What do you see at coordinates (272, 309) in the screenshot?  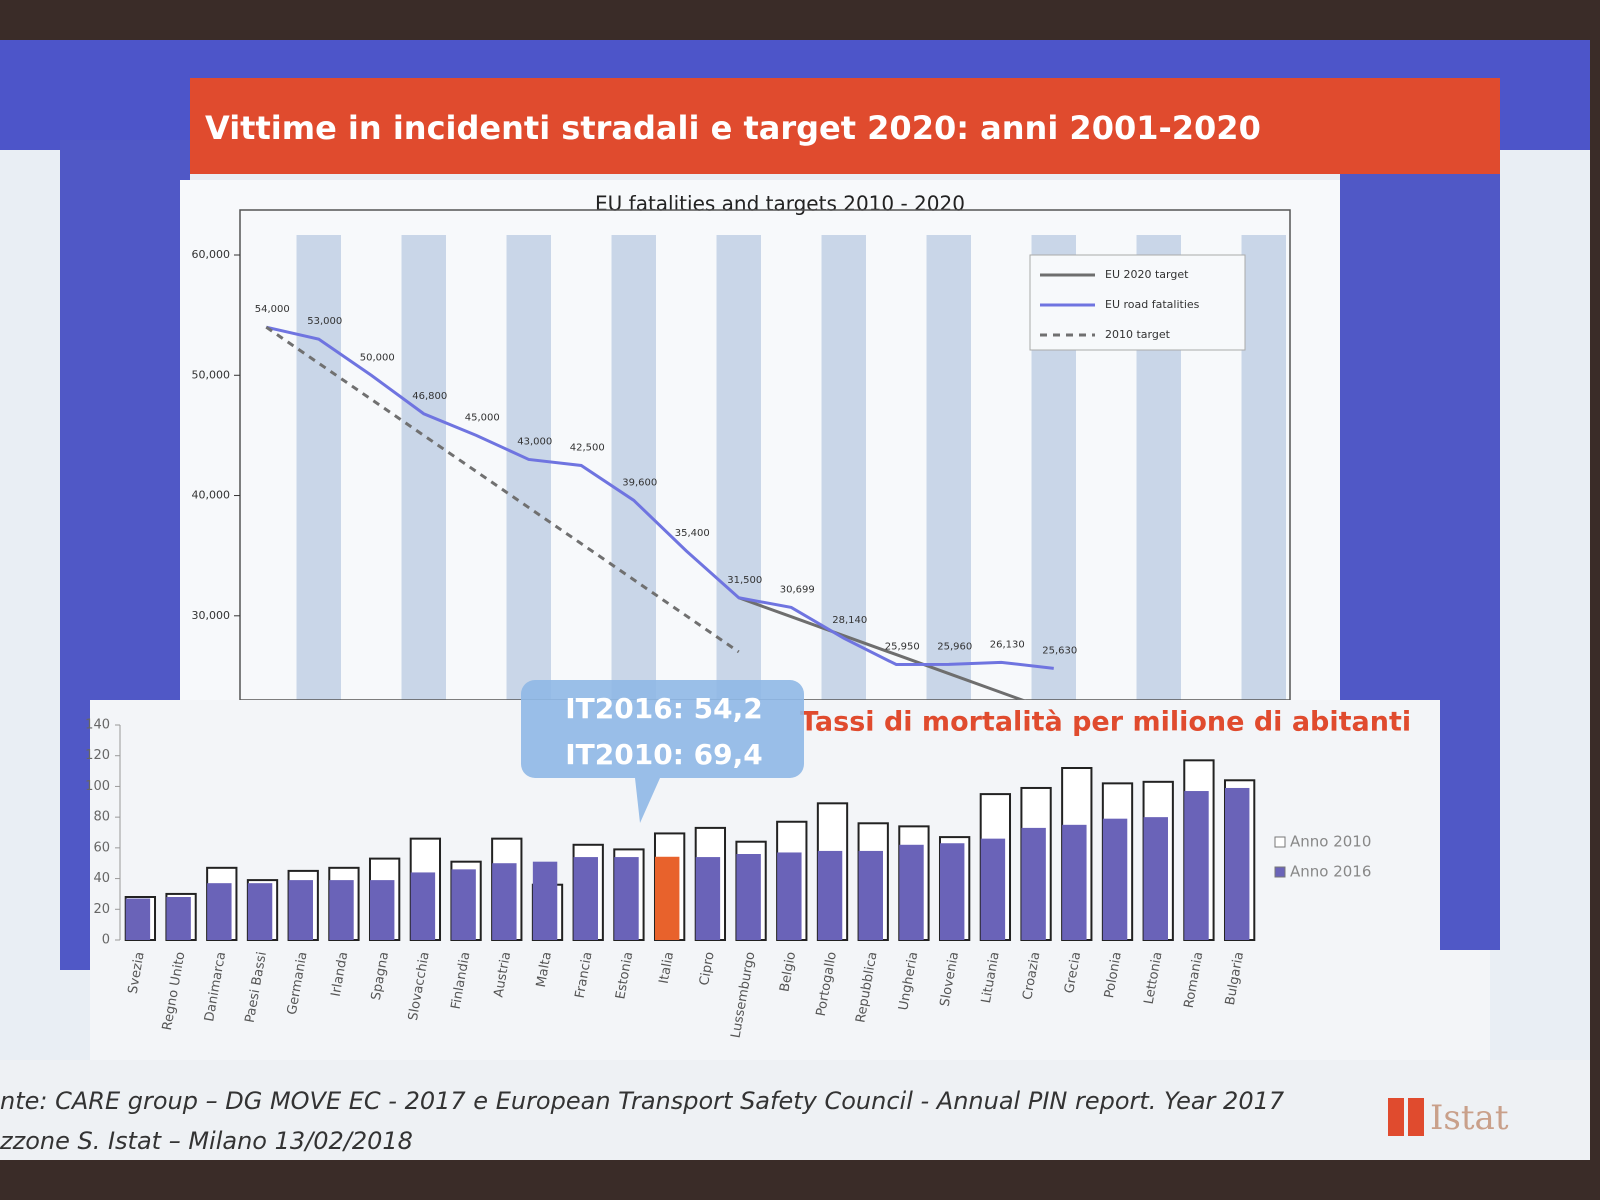 I see `data-label: 54,000` at bounding box center [272, 309].